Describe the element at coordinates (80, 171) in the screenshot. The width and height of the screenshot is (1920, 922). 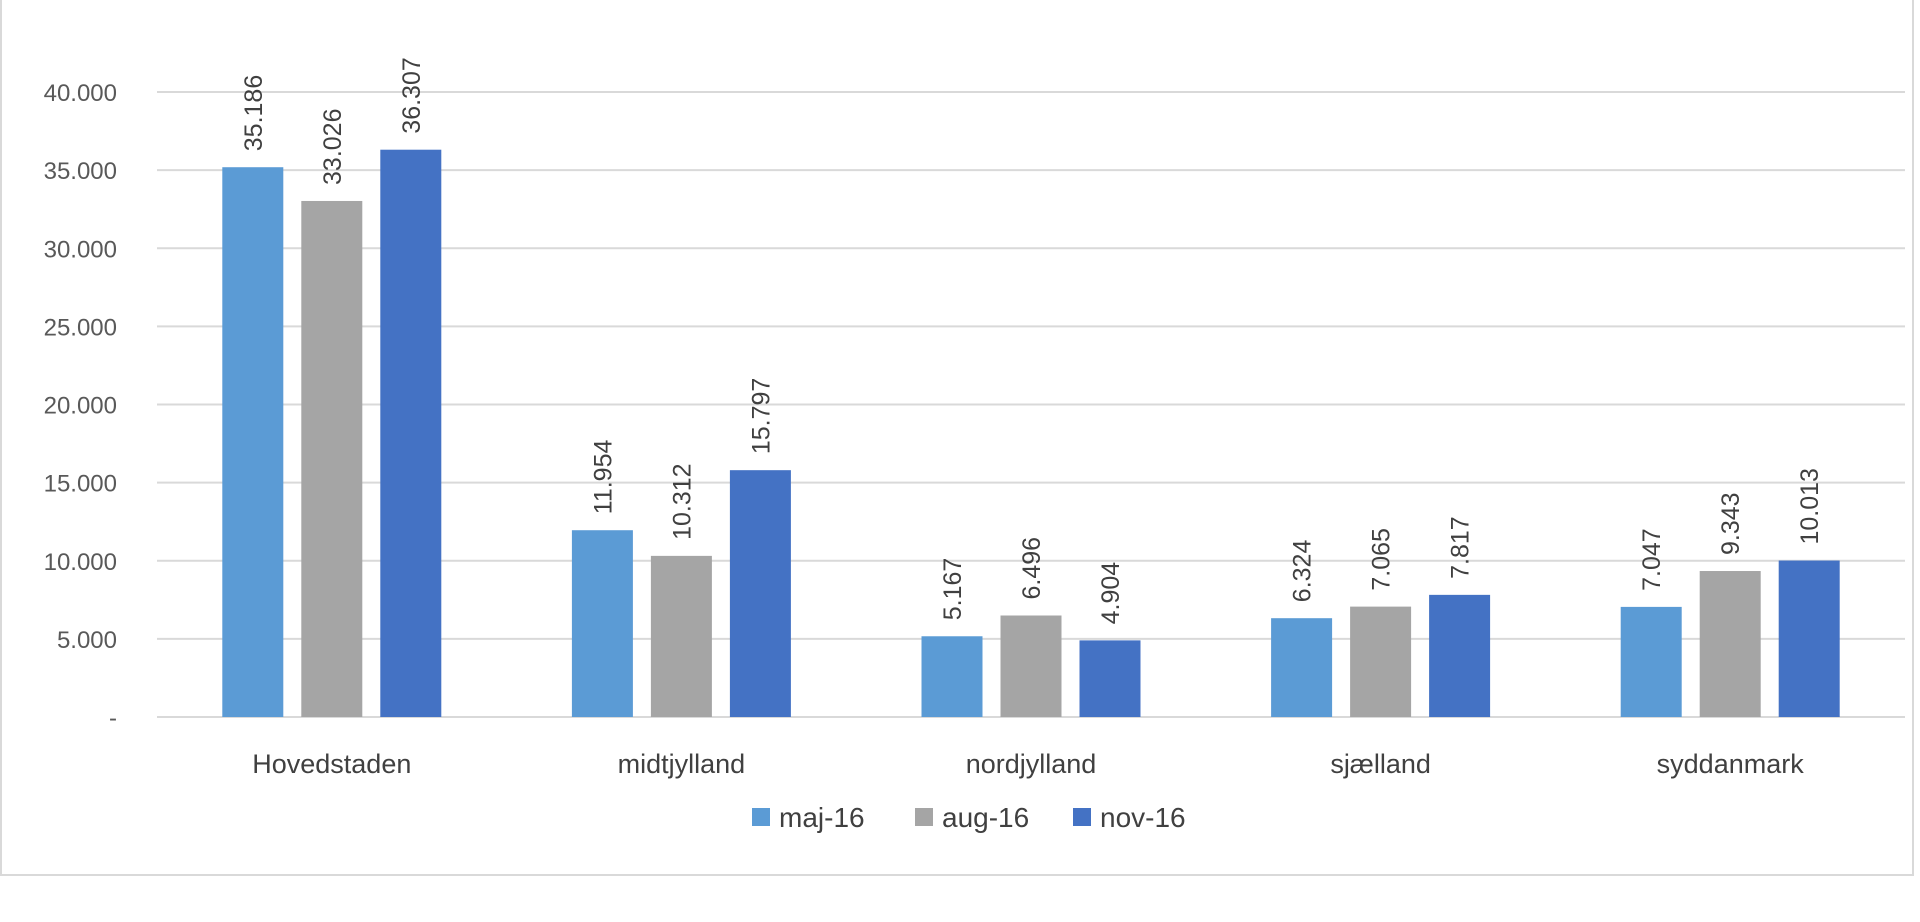
I see `y-tick-label-7: 35.000` at that location.